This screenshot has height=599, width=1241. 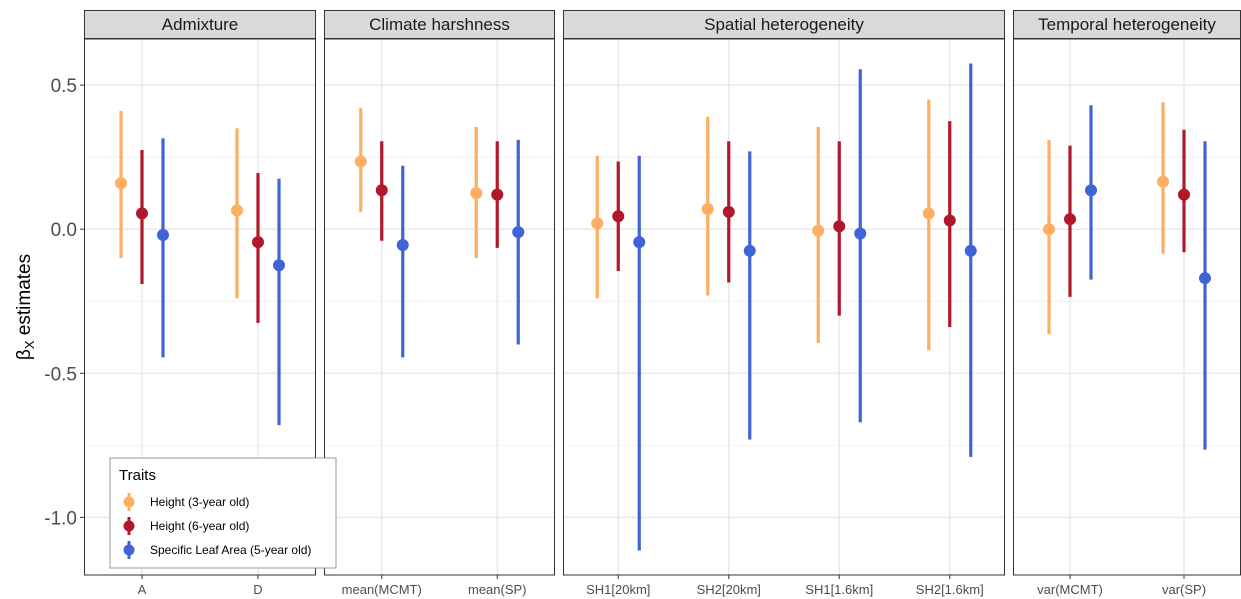 What do you see at coordinates (497, 589) in the screenshot?
I see `x-tick-label: mean(SP)` at bounding box center [497, 589].